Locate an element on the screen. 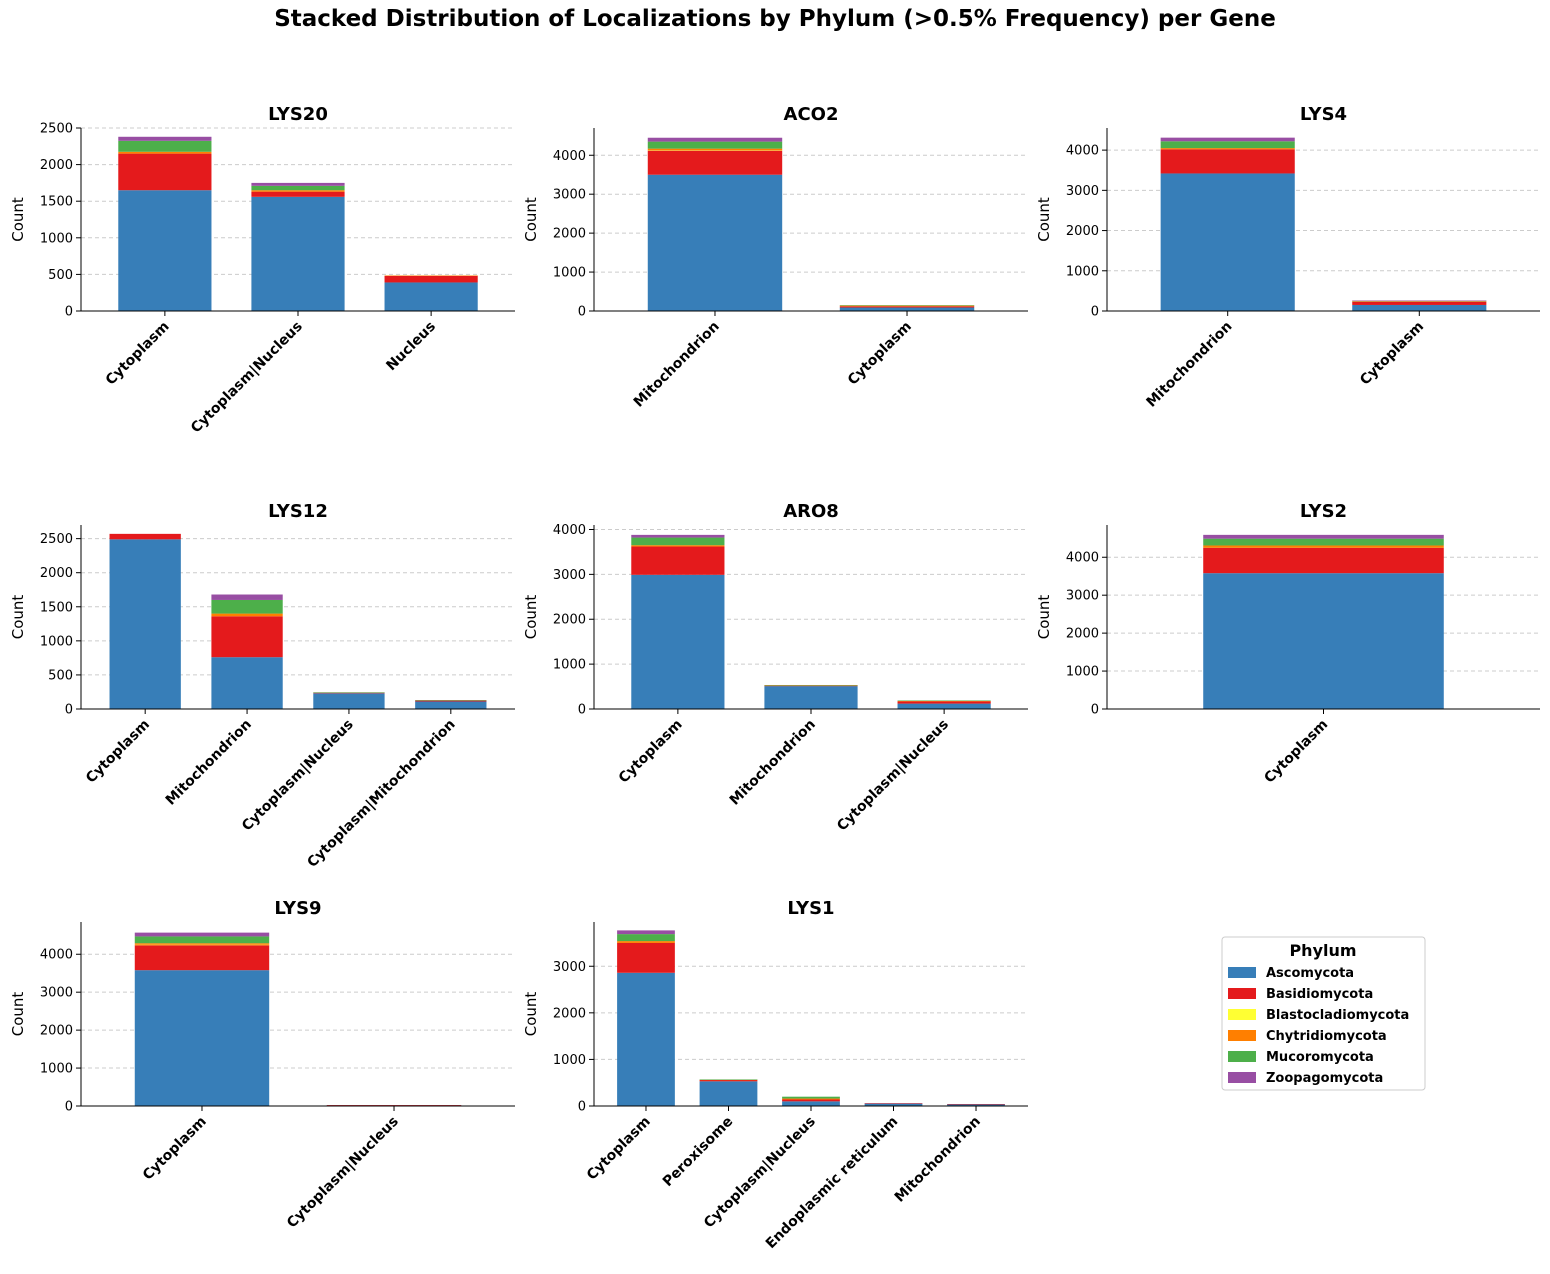 This screenshot has height=1274, width=1550. subplot-title: LYS20 is located at coordinates (298, 114).